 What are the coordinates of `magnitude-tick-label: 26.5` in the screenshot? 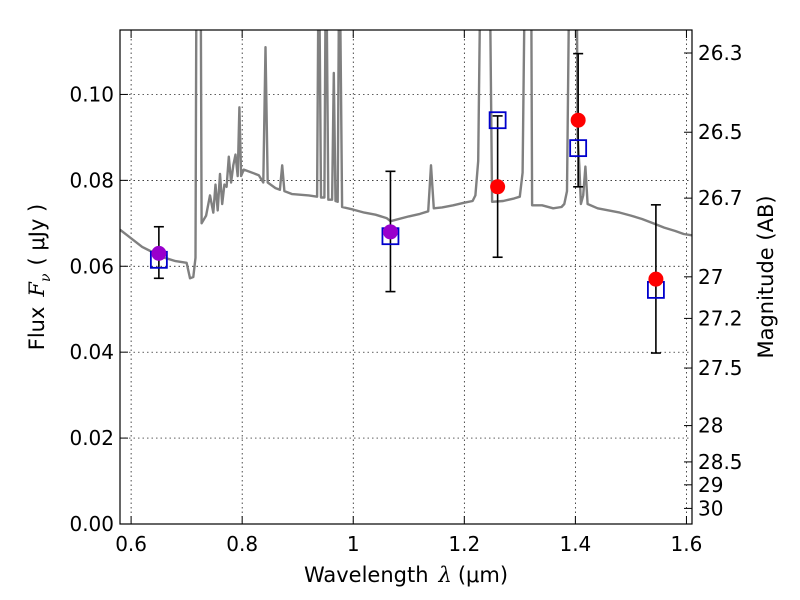 It's located at (720, 132).